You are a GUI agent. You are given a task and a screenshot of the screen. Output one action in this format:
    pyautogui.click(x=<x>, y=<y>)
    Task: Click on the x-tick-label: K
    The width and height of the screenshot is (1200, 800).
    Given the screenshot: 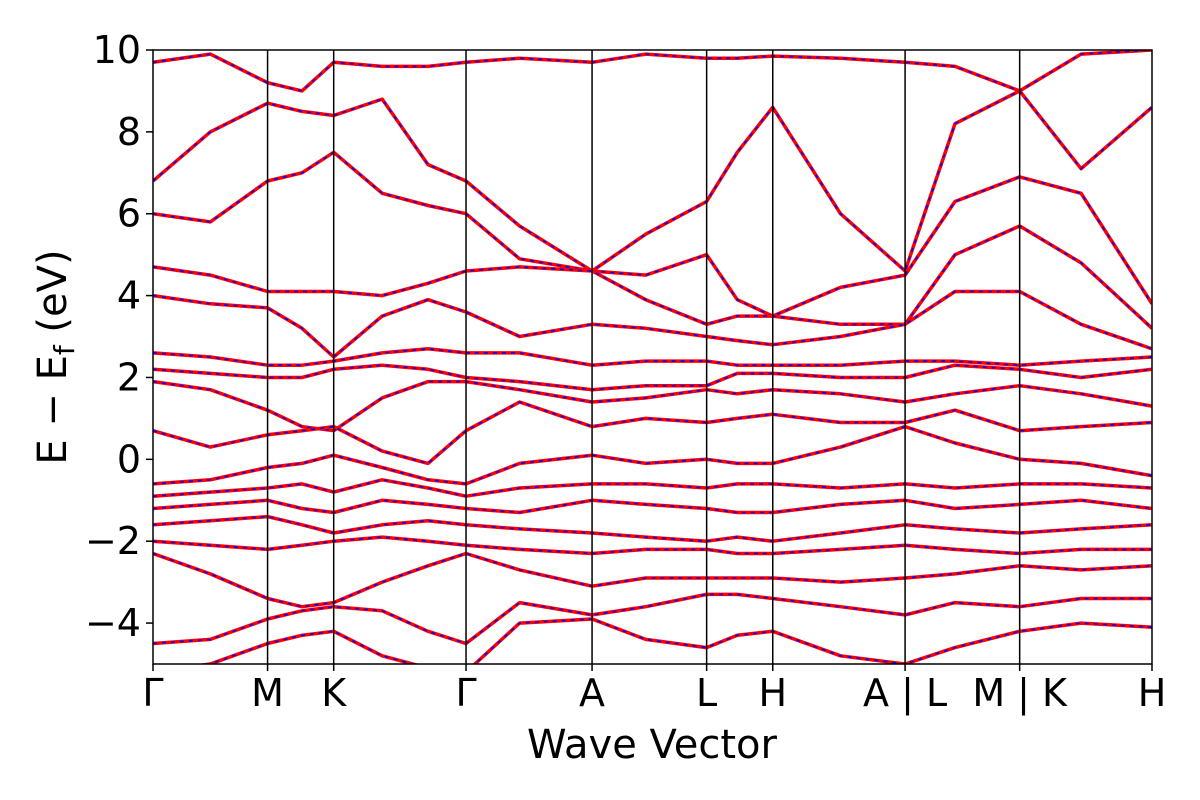 What is the action you would take?
    pyautogui.click(x=334, y=693)
    